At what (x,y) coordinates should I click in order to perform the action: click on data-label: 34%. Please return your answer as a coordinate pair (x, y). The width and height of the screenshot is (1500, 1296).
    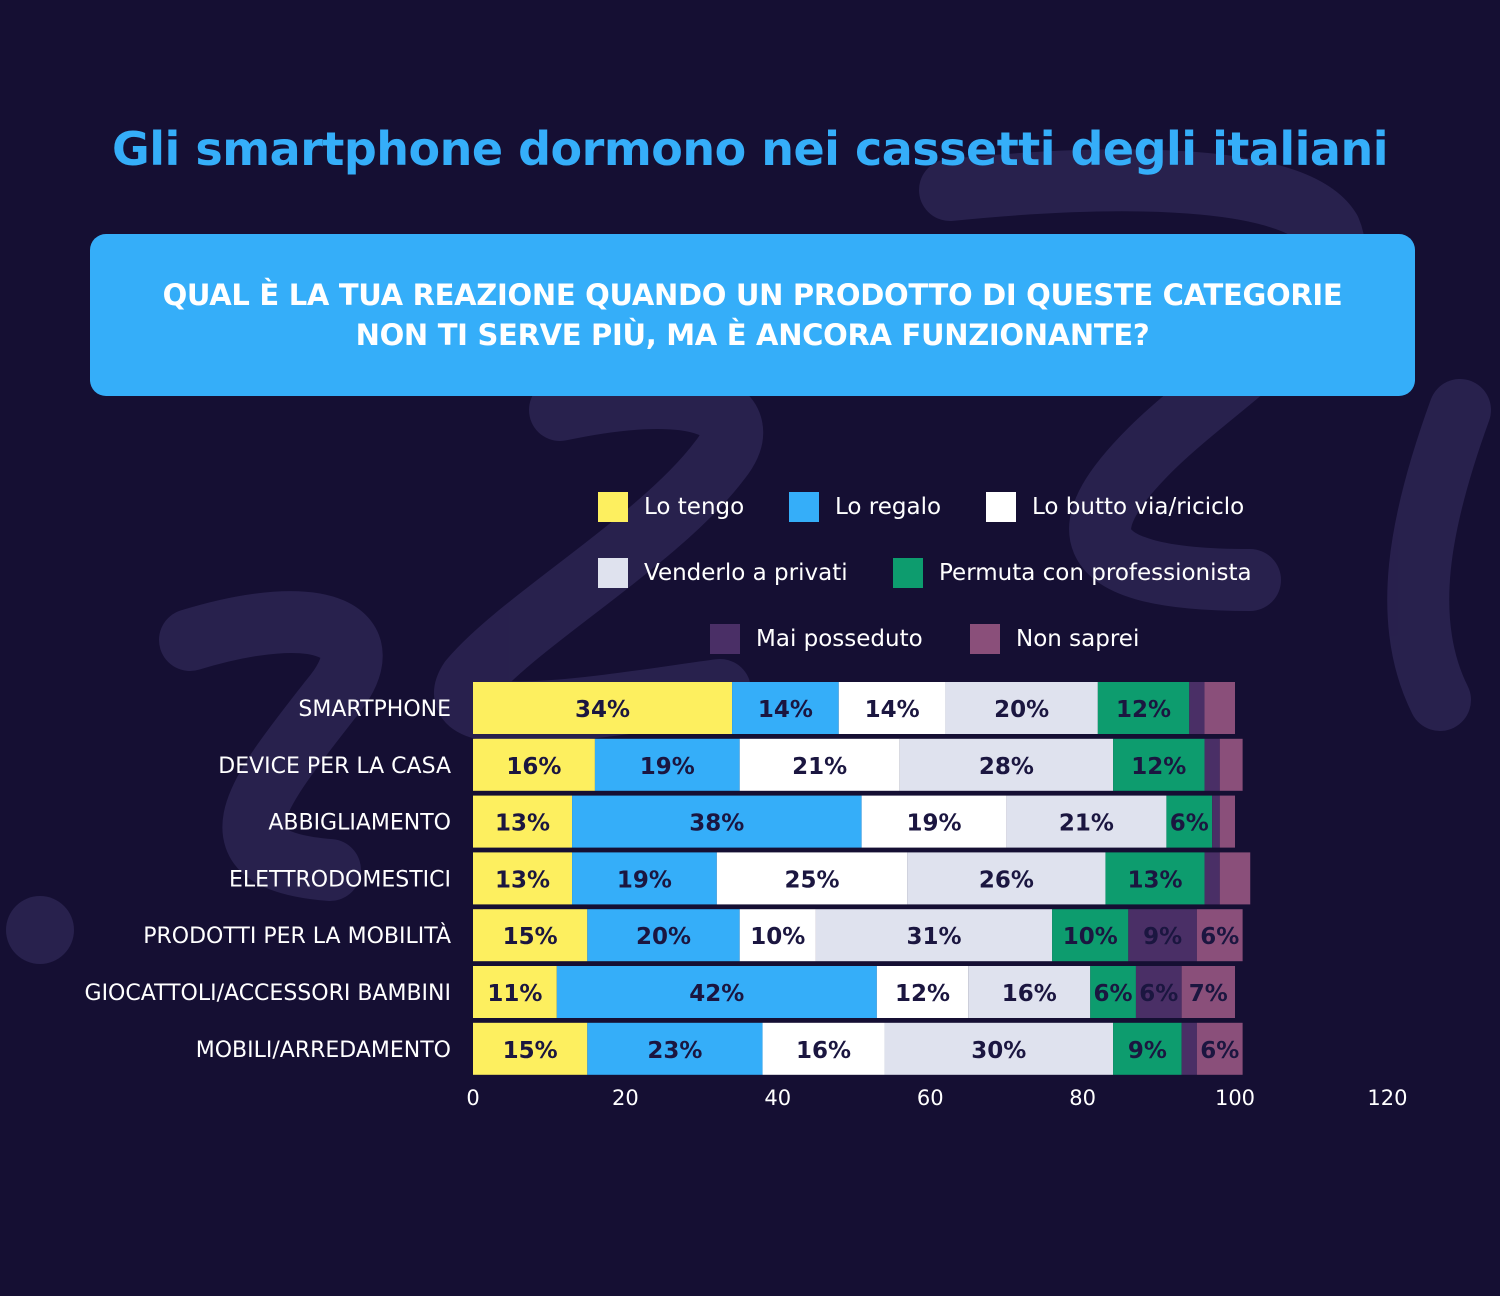
    Looking at the image, I should click on (602, 710).